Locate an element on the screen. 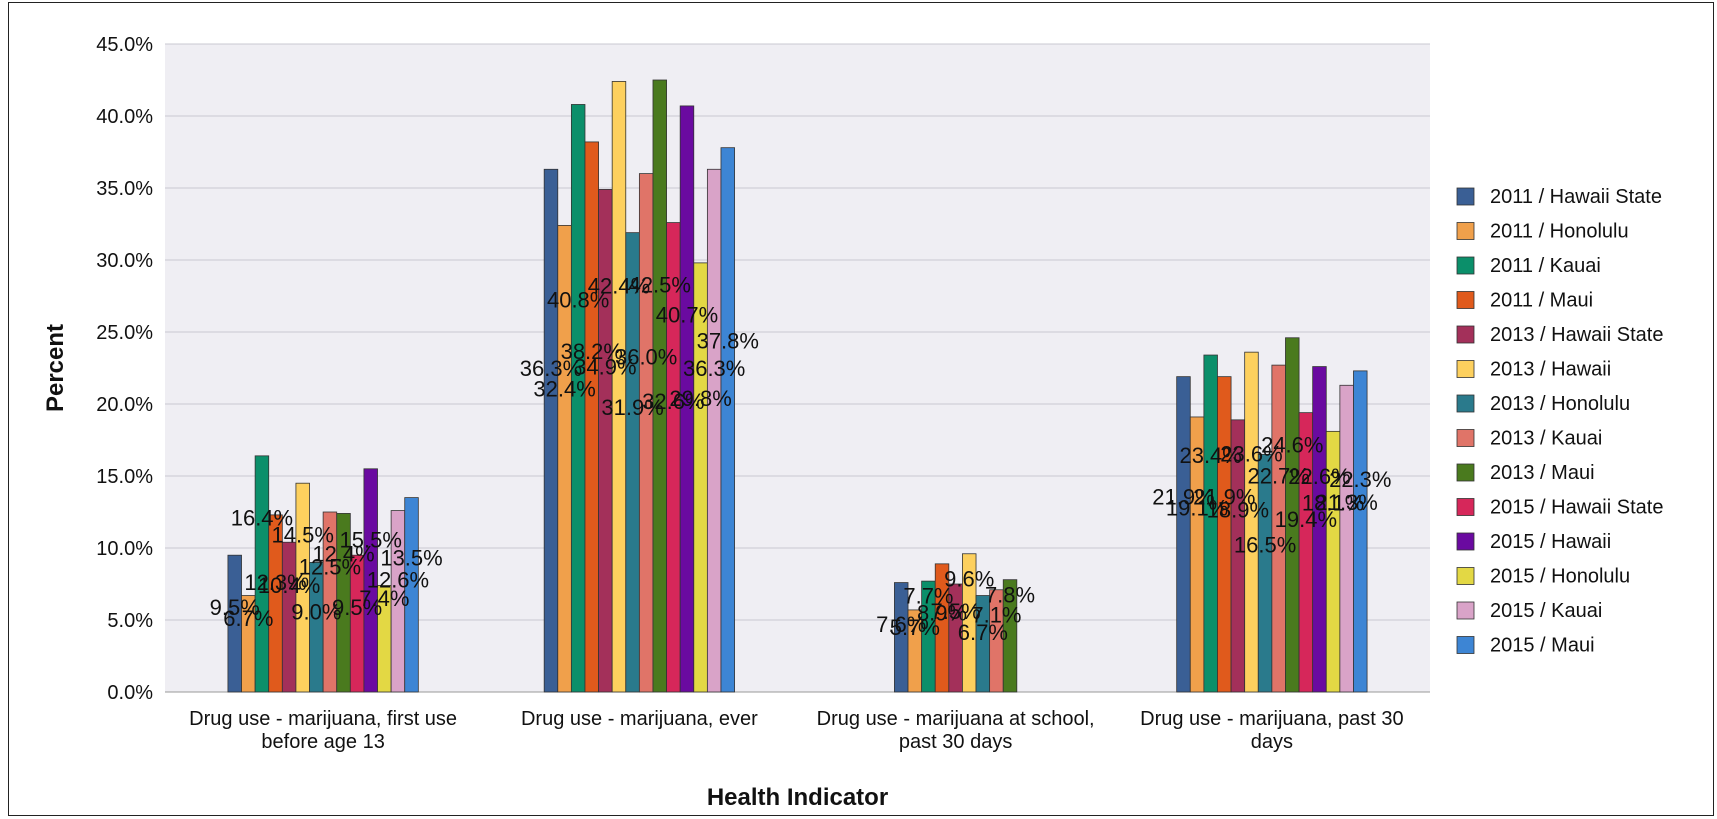  y-tick-label: 5.0% is located at coordinates (130, 621).